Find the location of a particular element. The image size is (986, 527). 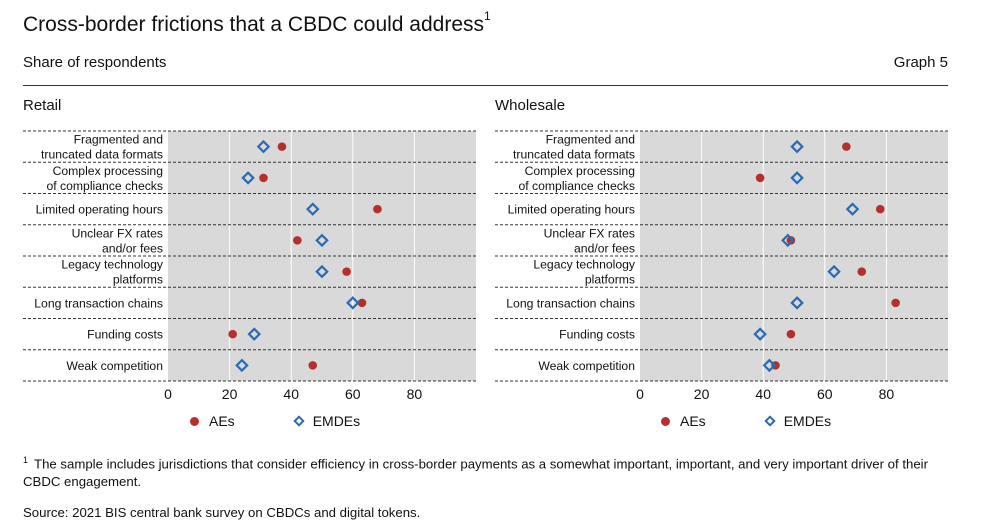

graph-number: Graph 5 is located at coordinates (920, 62).